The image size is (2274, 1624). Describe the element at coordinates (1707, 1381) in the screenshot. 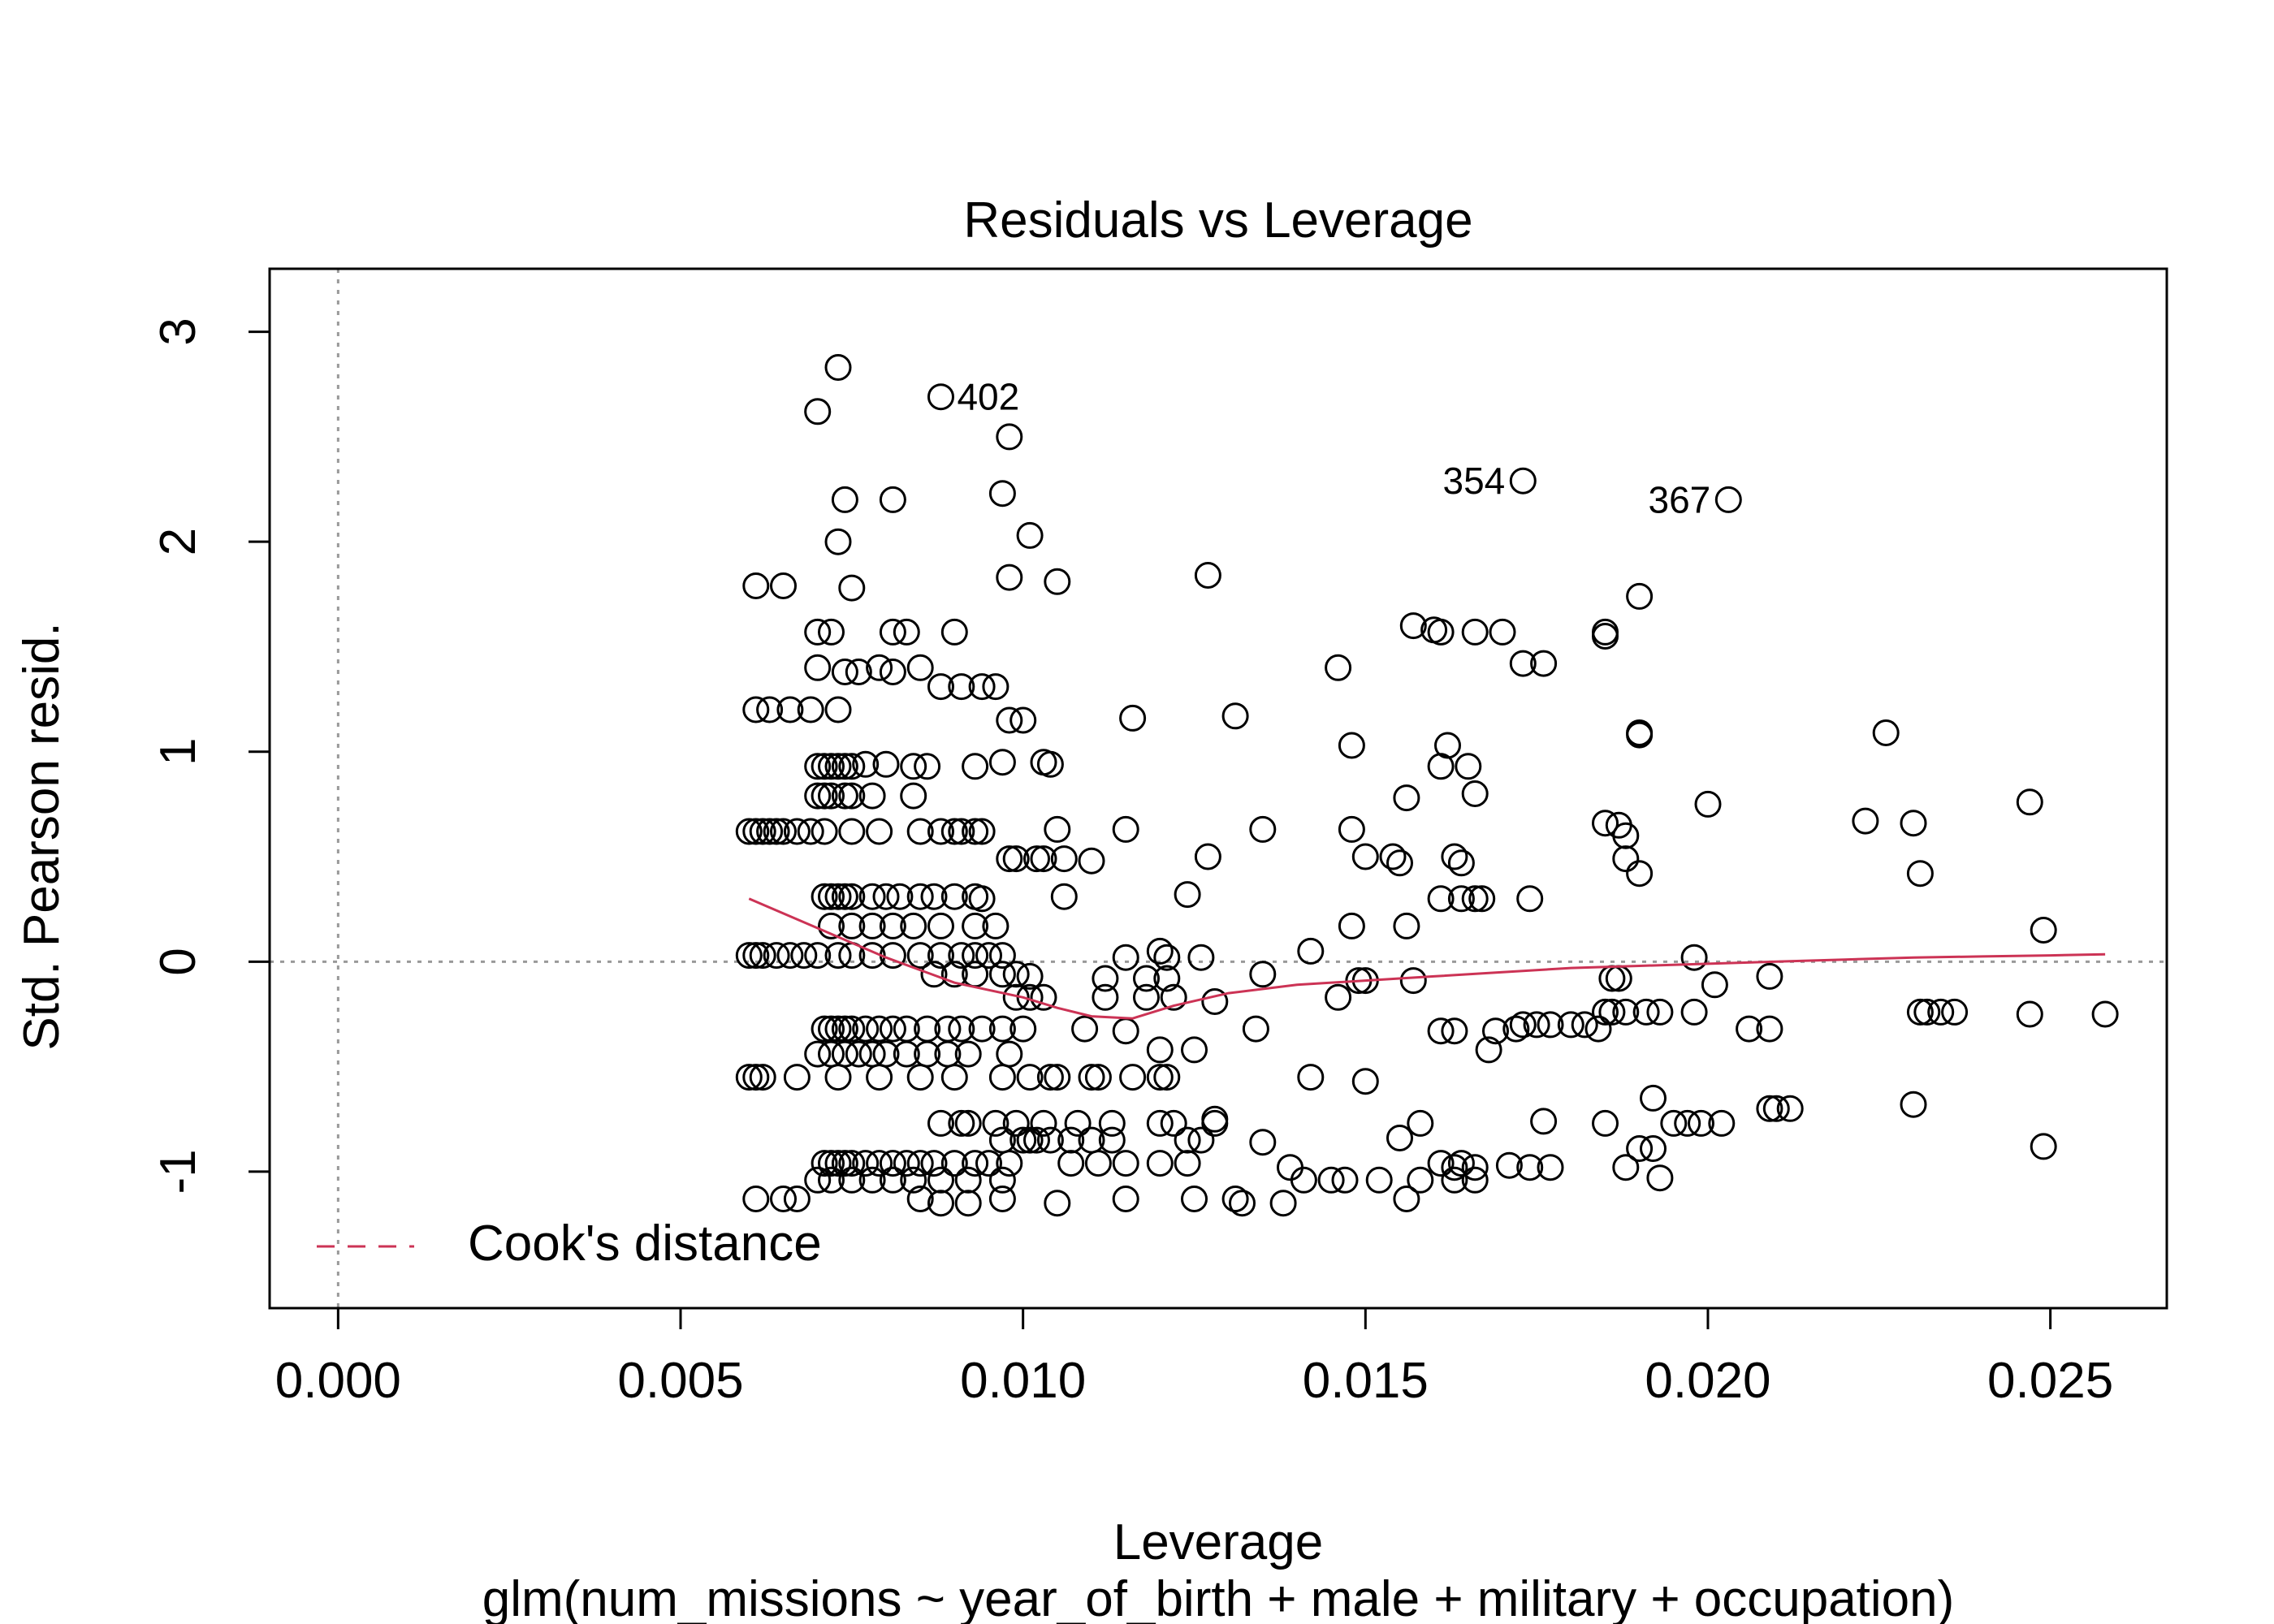

I see `x-tick-label: 0.020` at that location.